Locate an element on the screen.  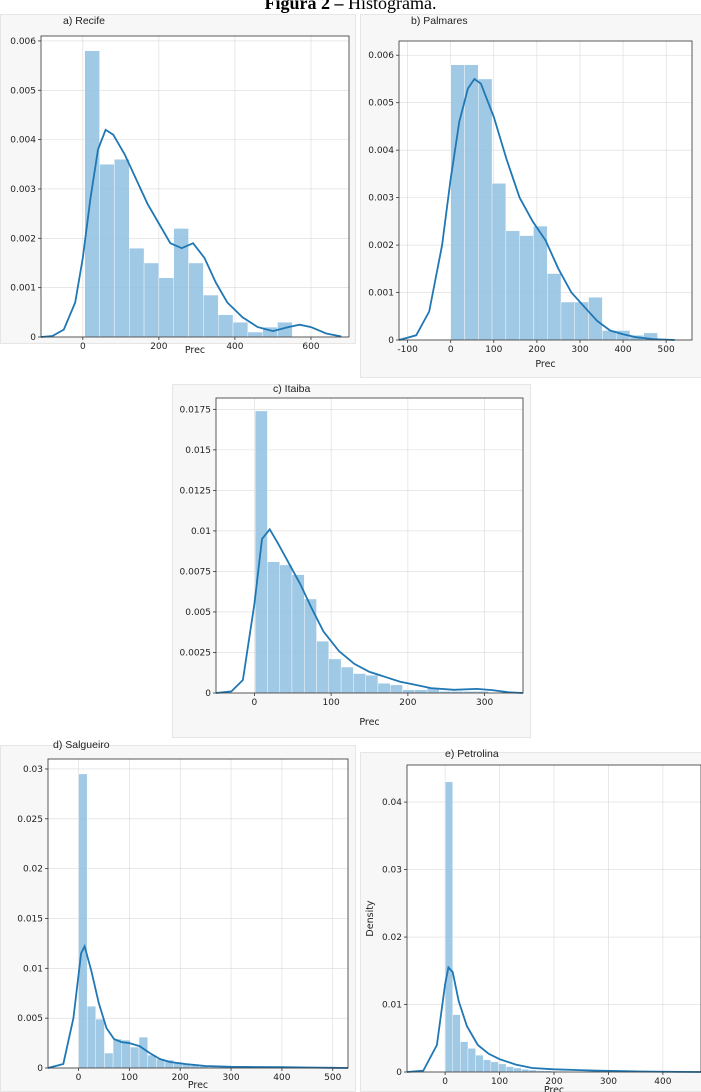
chart-title: e) Petrolina is located at coordinates (472, 754).